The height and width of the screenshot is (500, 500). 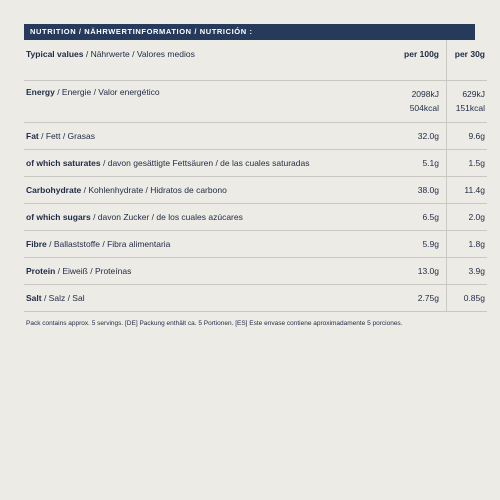 I want to click on value-per-100g: 2.75g, so click(x=406, y=298).